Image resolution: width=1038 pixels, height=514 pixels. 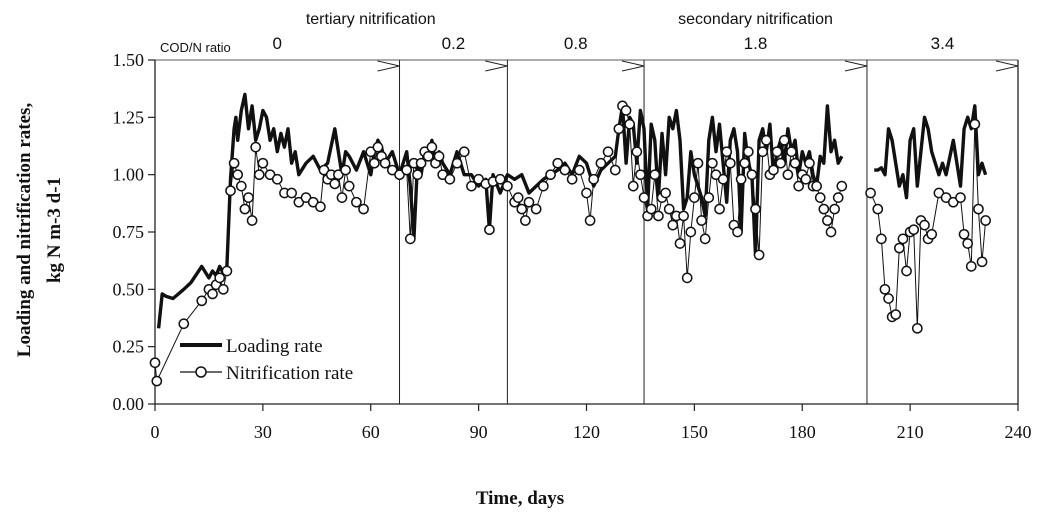 I want to click on x-tick-label: 90, so click(x=479, y=432).